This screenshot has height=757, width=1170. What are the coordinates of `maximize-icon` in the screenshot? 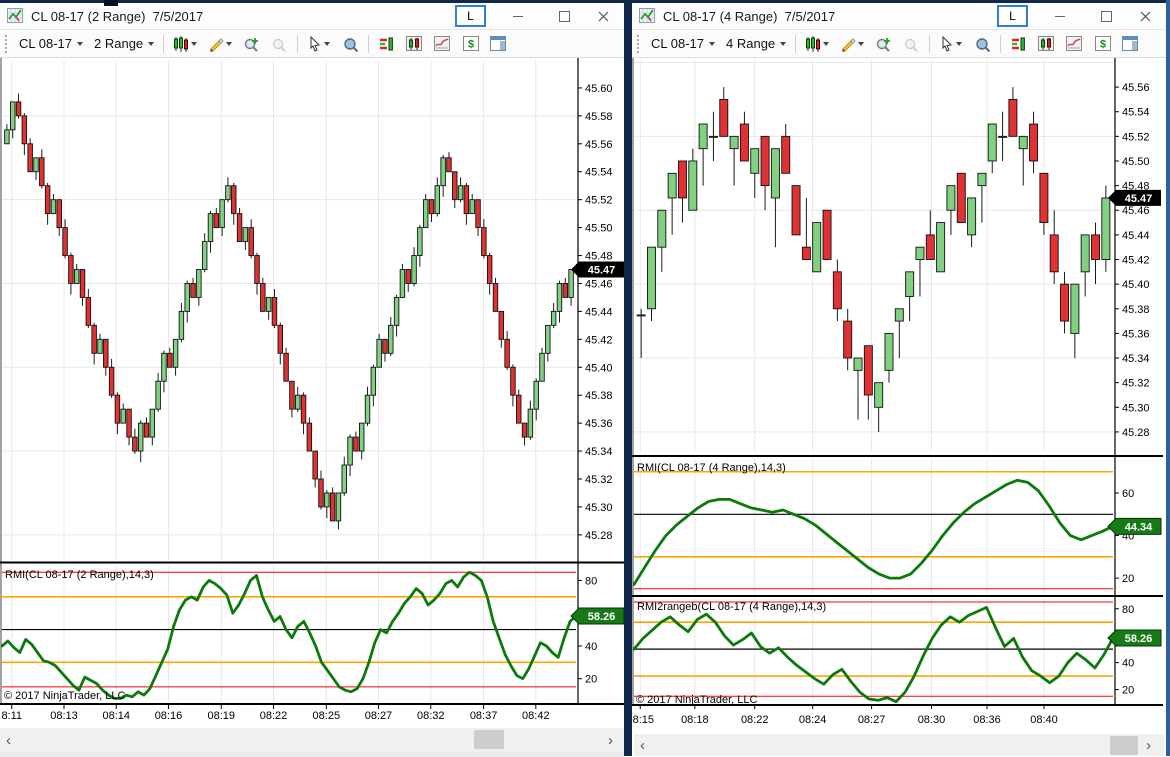 It's located at (564, 16).